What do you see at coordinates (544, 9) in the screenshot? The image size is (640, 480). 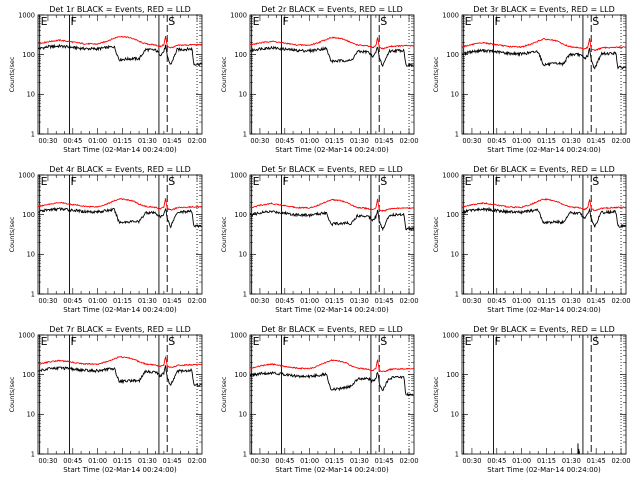 I see `panel-title: Det 3r BLACK = Events, RED = LLD` at bounding box center [544, 9].